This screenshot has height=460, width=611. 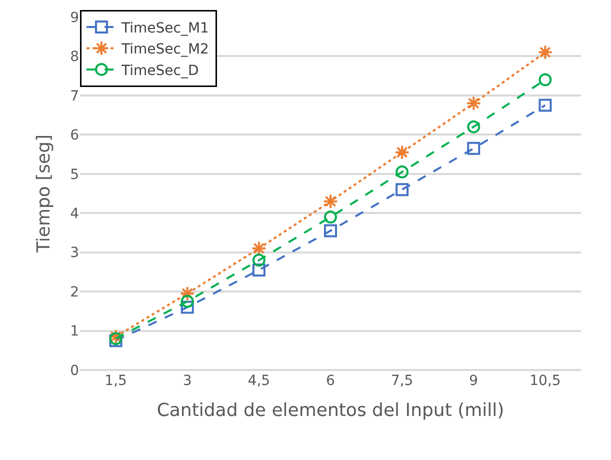 I want to click on y-tick-label: 1, so click(x=74, y=332).